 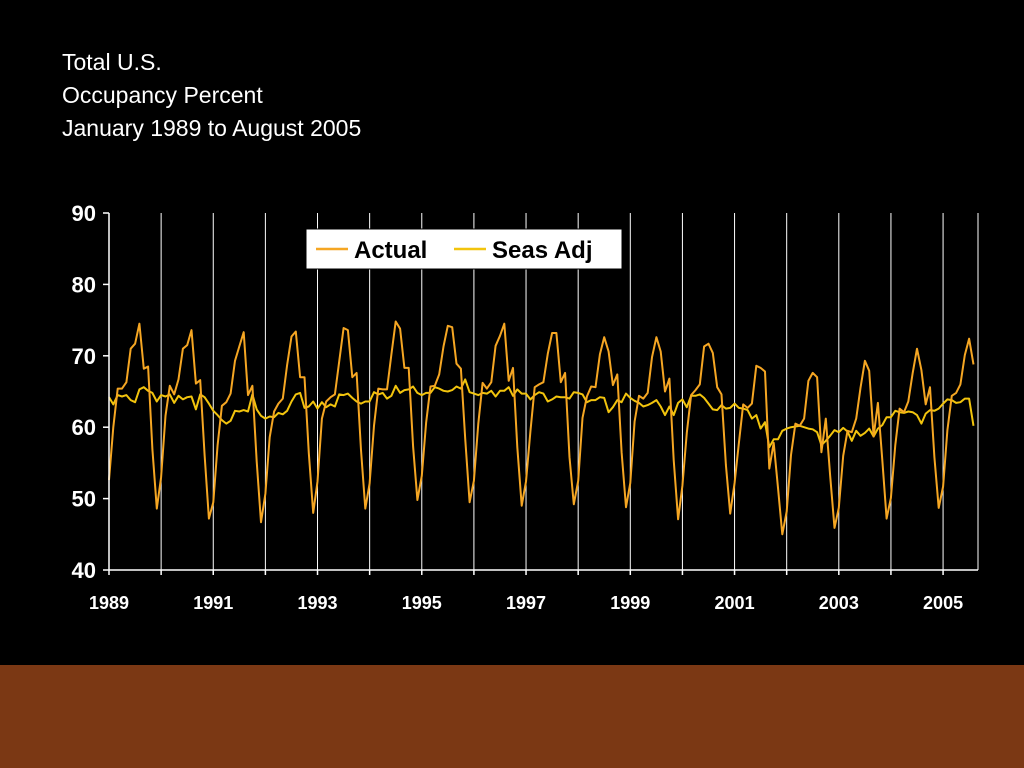 What do you see at coordinates (630, 603) in the screenshot?
I see `x-tick-label-1999: 1999` at bounding box center [630, 603].